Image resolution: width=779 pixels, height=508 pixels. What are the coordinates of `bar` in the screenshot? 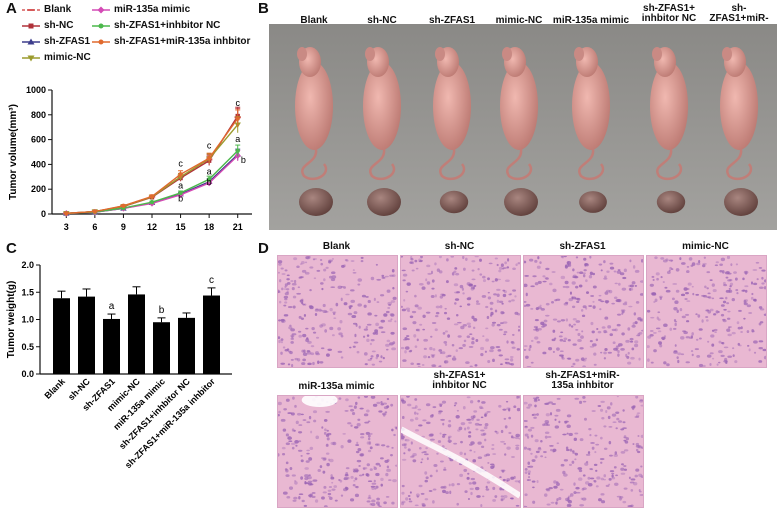 It's located at (211, 334).